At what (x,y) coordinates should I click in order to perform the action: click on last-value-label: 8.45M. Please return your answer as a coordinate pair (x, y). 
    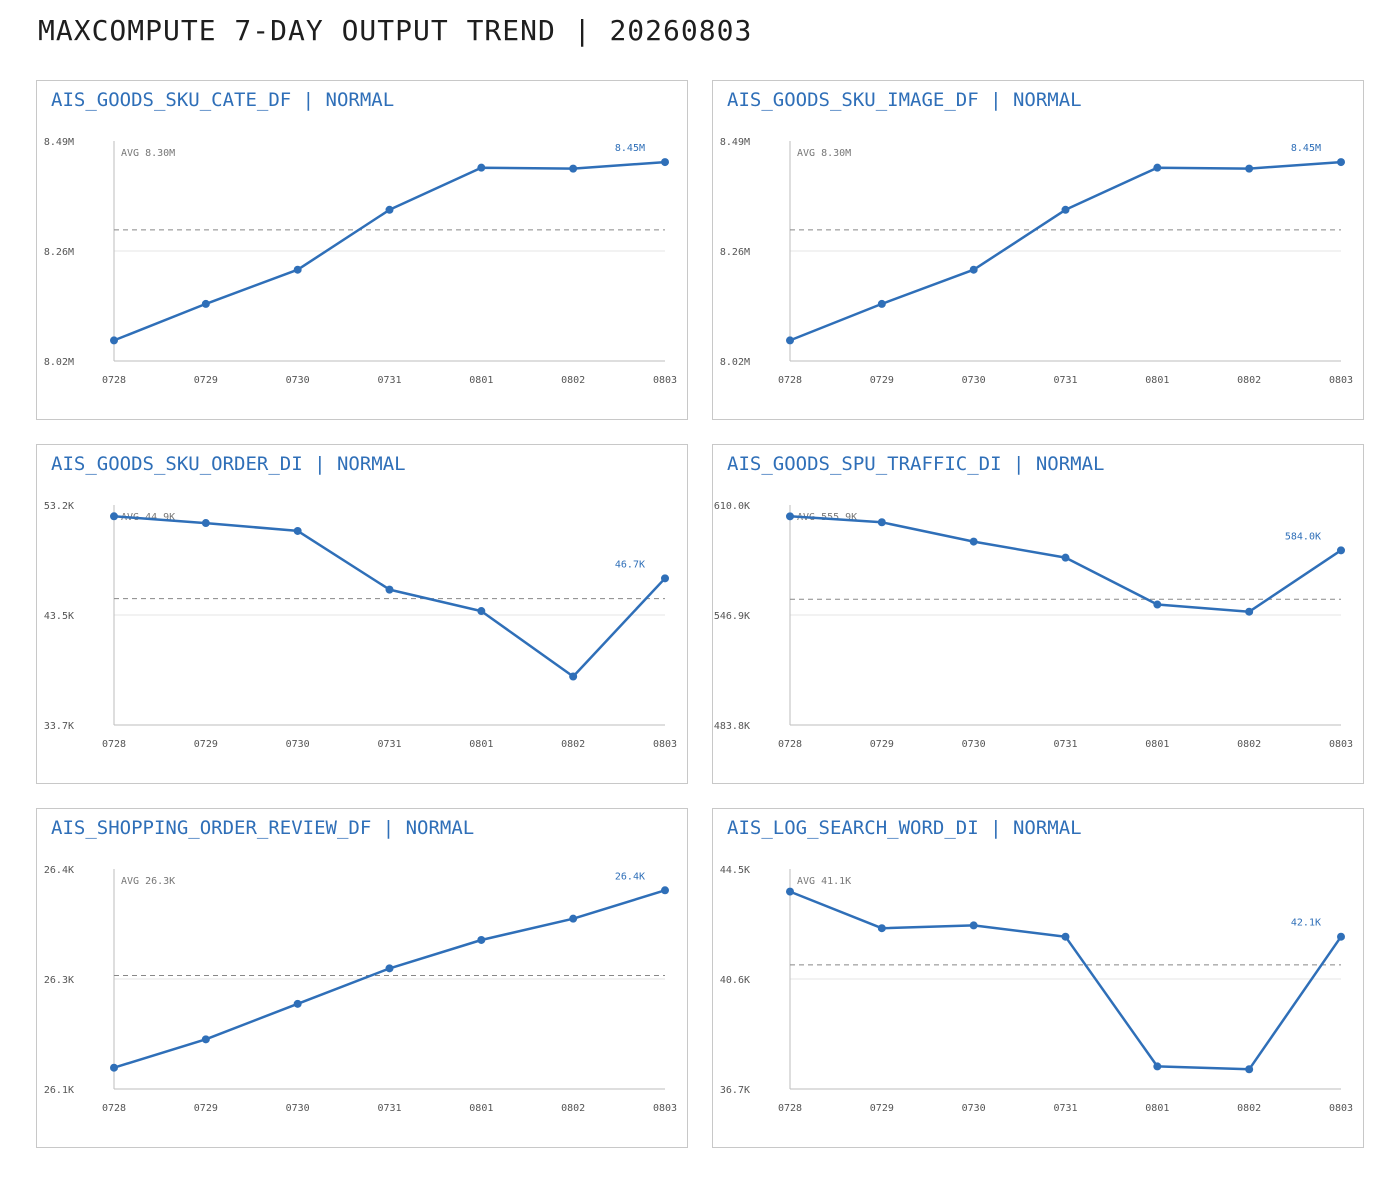
    Looking at the image, I should click on (1306, 148).